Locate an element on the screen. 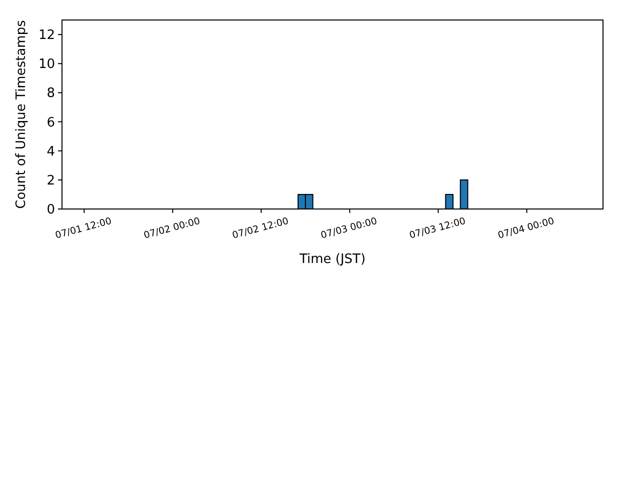 Image resolution: width=640 pixels, height=480 pixels. x-tick-label: 07/02 12:00 is located at coordinates (260, 229).